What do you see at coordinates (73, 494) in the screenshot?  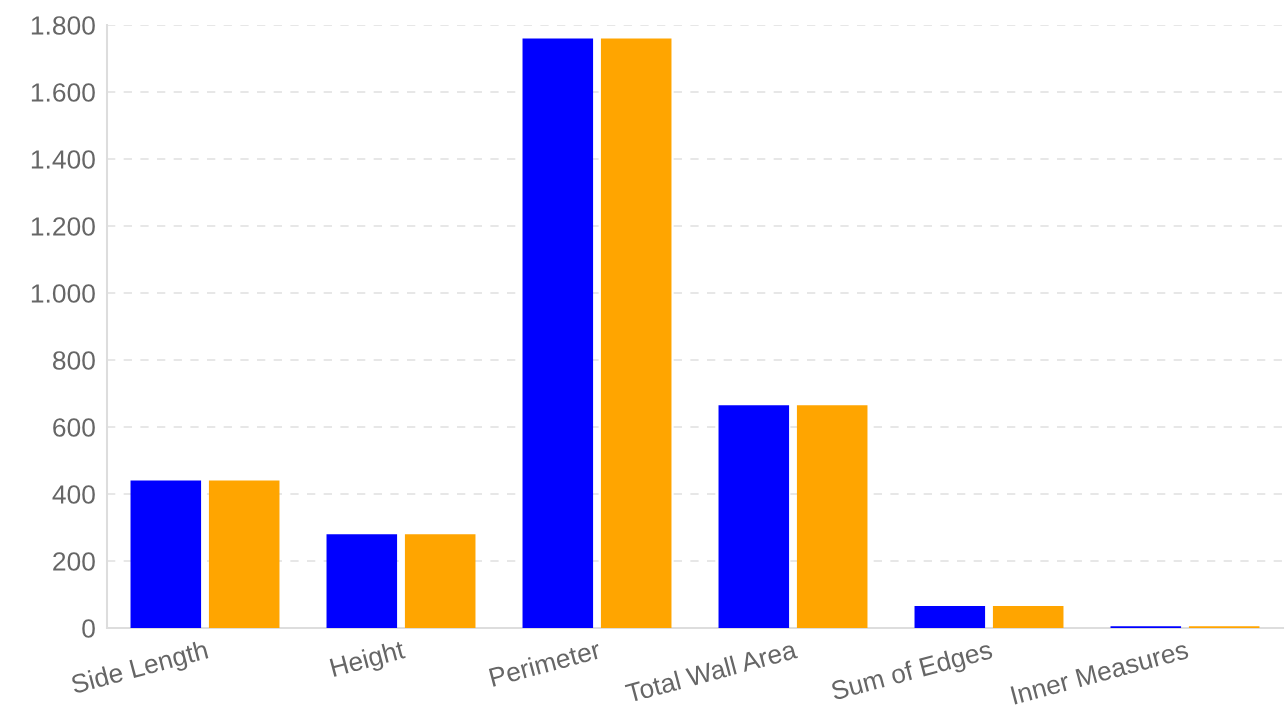 I see `y-tick-label: 400` at bounding box center [73, 494].